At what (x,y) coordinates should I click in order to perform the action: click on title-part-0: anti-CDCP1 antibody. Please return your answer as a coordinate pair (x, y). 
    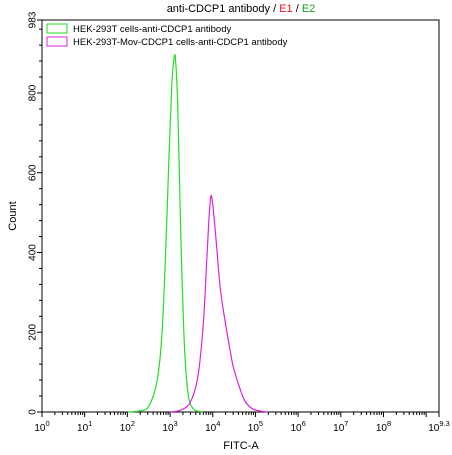
    Looking at the image, I should click on (219, 9).